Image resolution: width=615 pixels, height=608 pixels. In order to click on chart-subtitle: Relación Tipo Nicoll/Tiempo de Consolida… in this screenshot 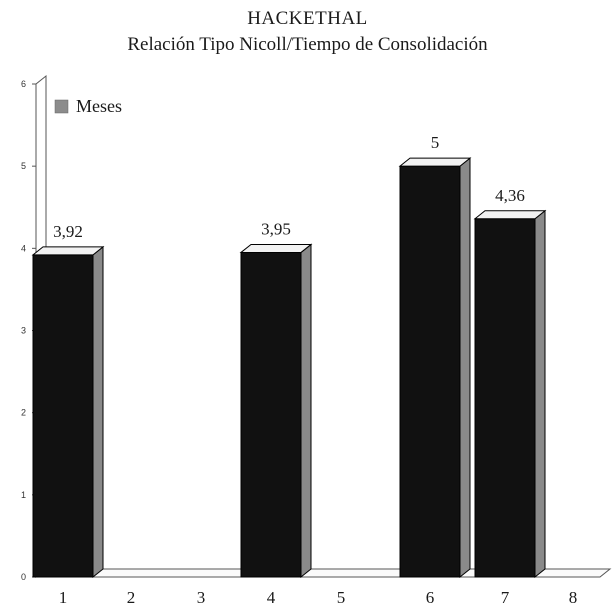, I will do `click(307, 44)`.